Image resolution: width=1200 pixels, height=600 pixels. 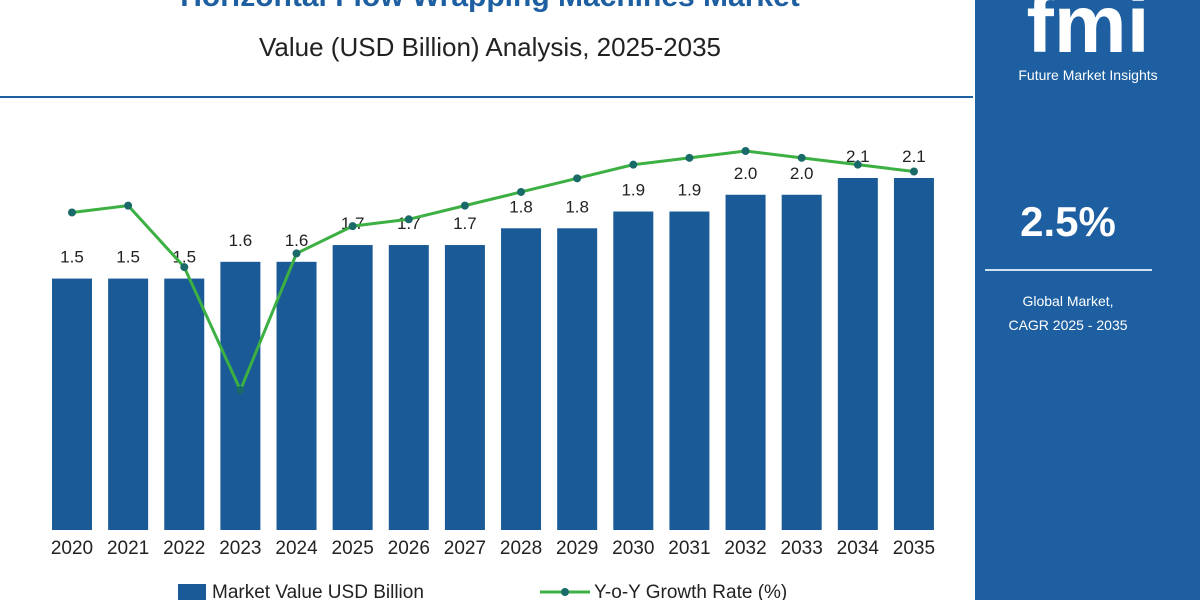 What do you see at coordinates (465, 223) in the screenshot?
I see `value-label: 1.7` at bounding box center [465, 223].